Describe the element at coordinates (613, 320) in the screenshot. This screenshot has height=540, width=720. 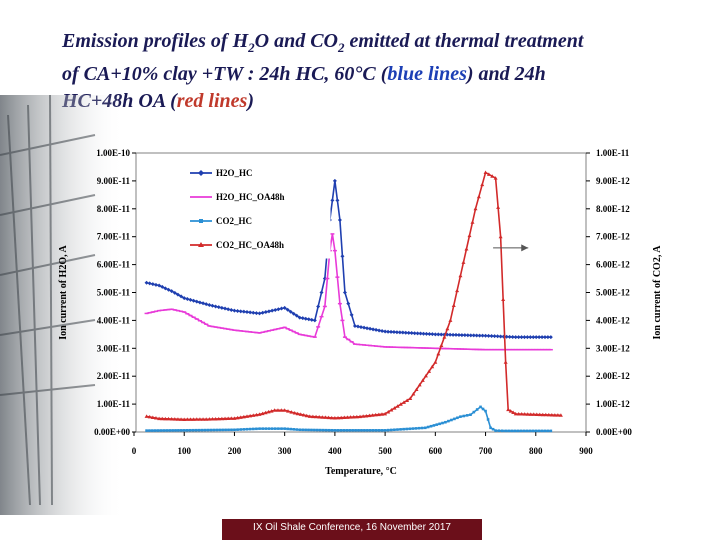
I see `right-y-tick-label: 4.00E-12` at that location.